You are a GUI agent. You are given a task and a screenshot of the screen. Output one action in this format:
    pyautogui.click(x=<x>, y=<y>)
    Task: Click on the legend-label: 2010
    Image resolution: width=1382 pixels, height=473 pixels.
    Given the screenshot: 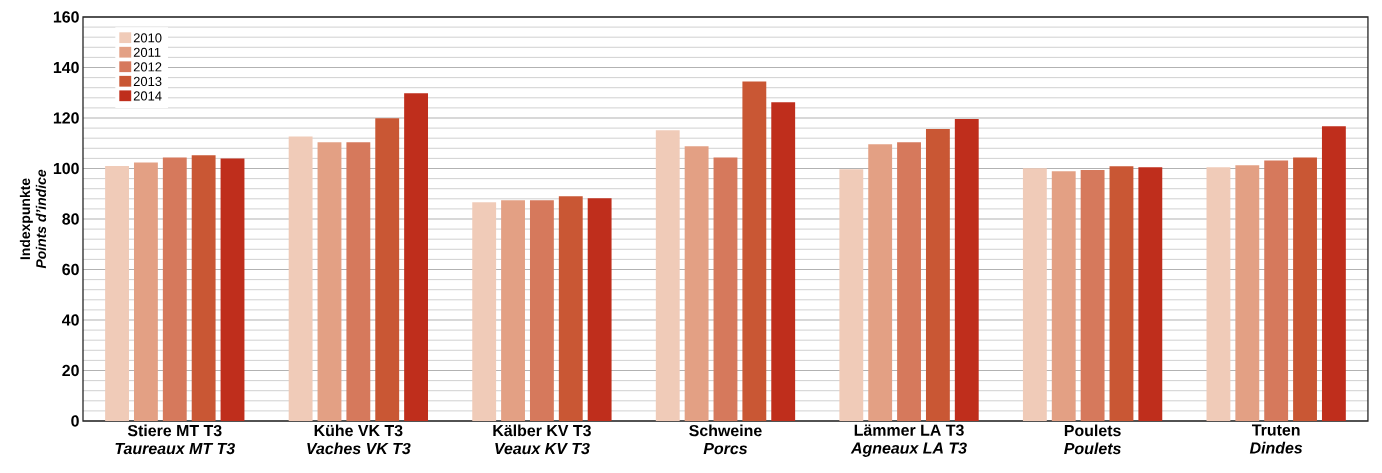 What is the action you would take?
    pyautogui.click(x=147, y=38)
    